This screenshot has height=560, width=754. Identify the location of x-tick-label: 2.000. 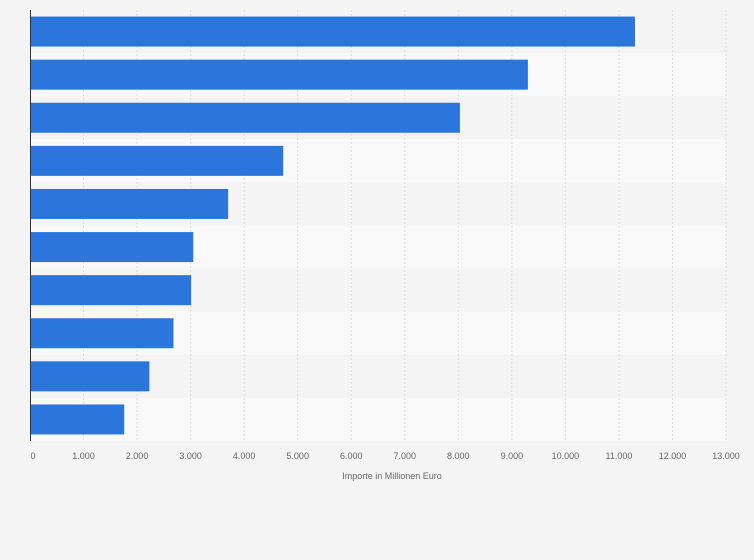
(137, 456).